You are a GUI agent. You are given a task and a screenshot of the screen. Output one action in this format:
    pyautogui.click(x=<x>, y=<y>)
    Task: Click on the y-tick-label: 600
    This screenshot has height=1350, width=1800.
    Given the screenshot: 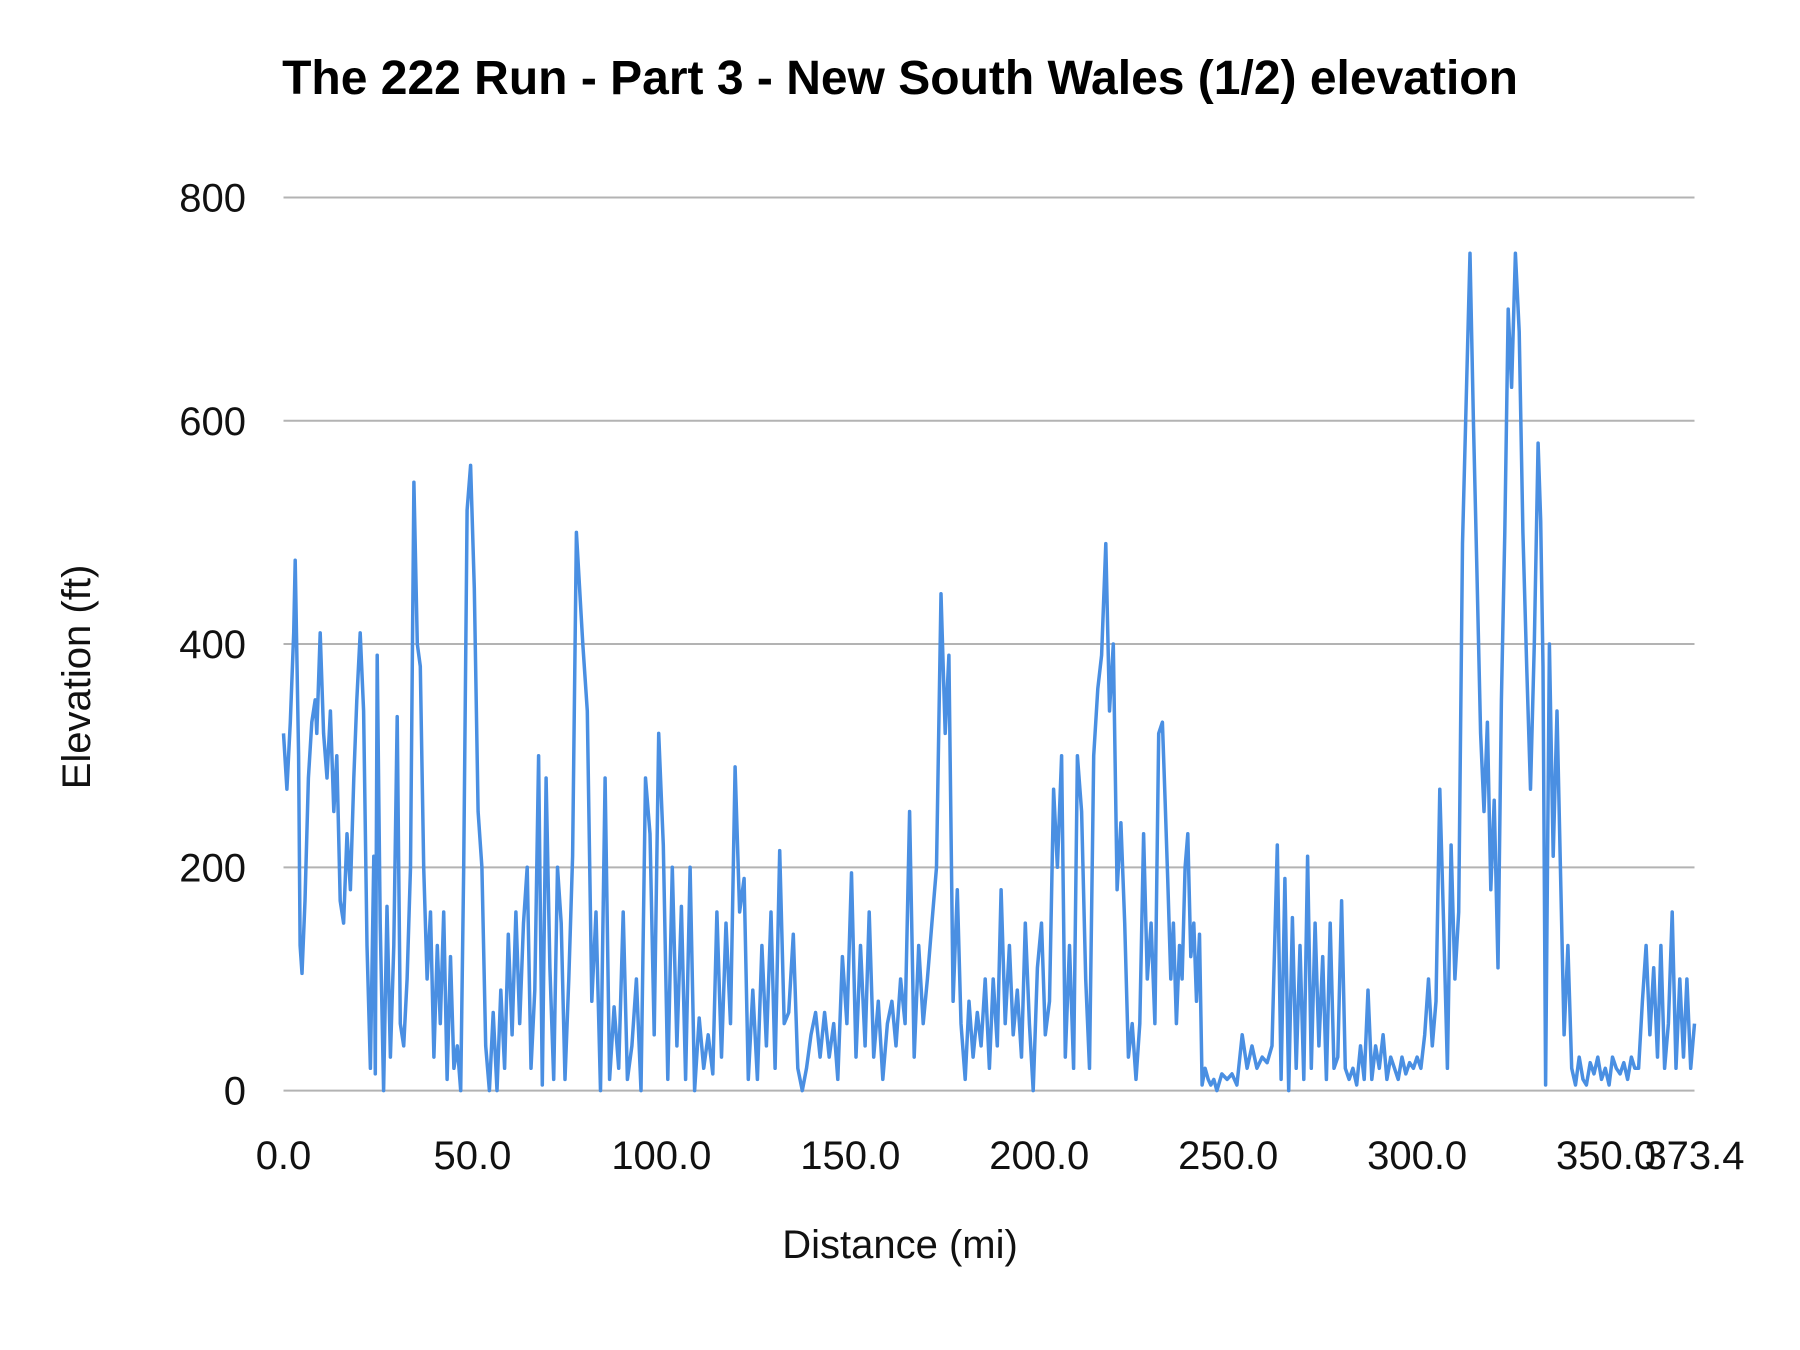 What is the action you would take?
    pyautogui.click(x=212, y=422)
    